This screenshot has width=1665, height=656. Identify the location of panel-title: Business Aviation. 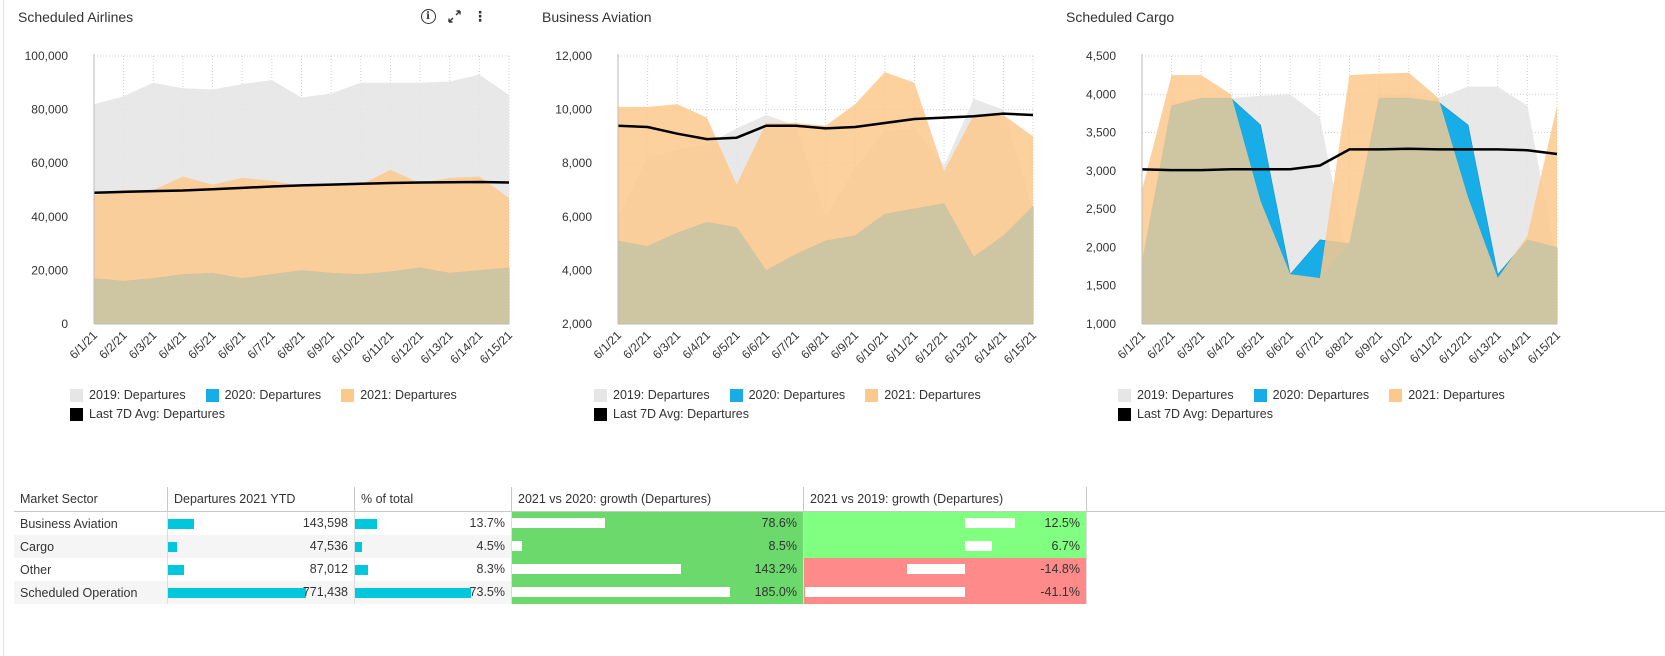
(597, 17).